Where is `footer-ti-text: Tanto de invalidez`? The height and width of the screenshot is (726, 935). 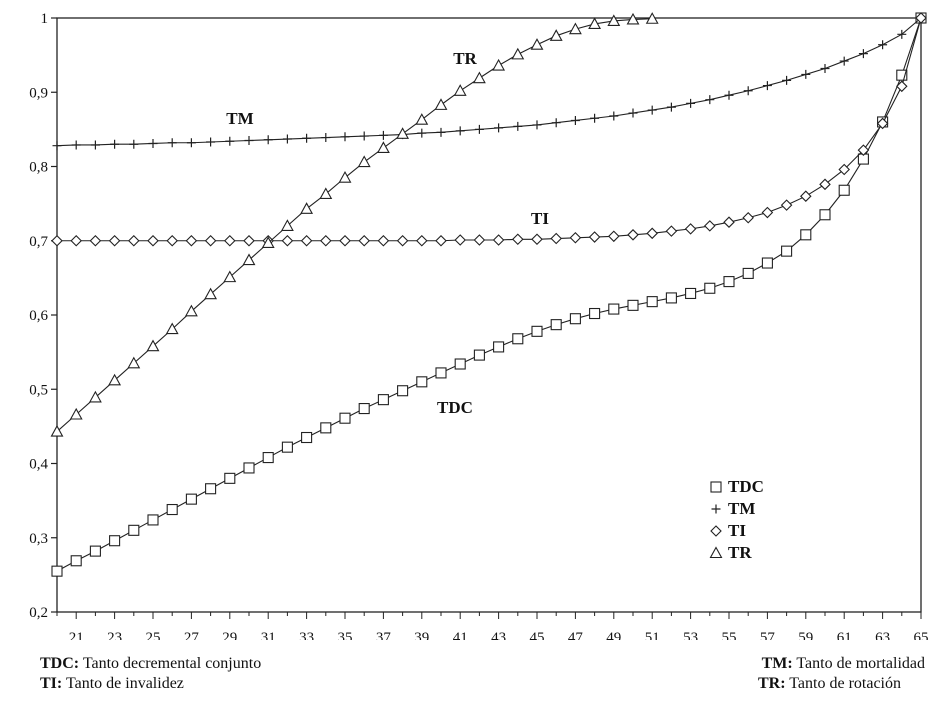 footer-ti-text: Tanto de invalidez is located at coordinates (123, 683).